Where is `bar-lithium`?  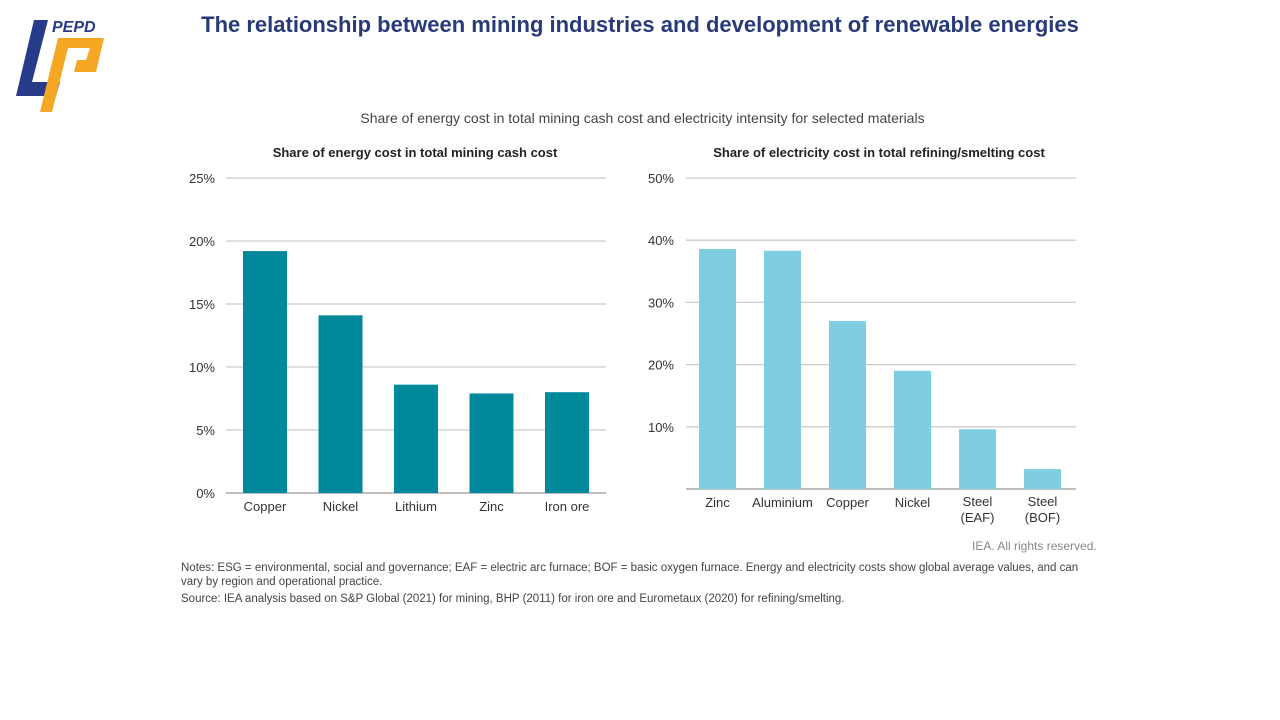 bar-lithium is located at coordinates (416, 438).